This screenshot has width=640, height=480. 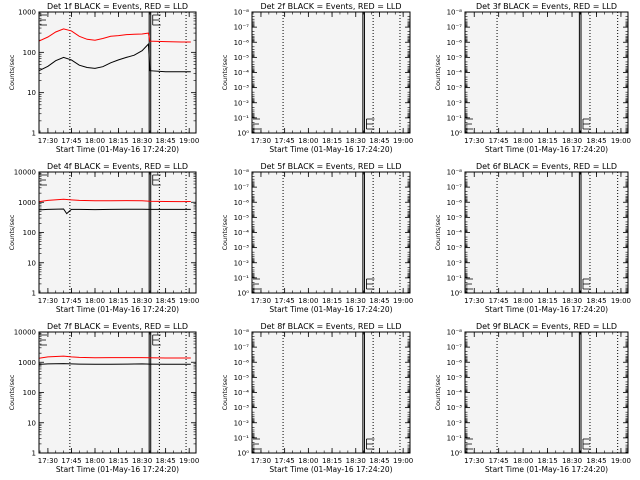 I want to click on y-tick-label: 10⁰, so click(x=456, y=454).